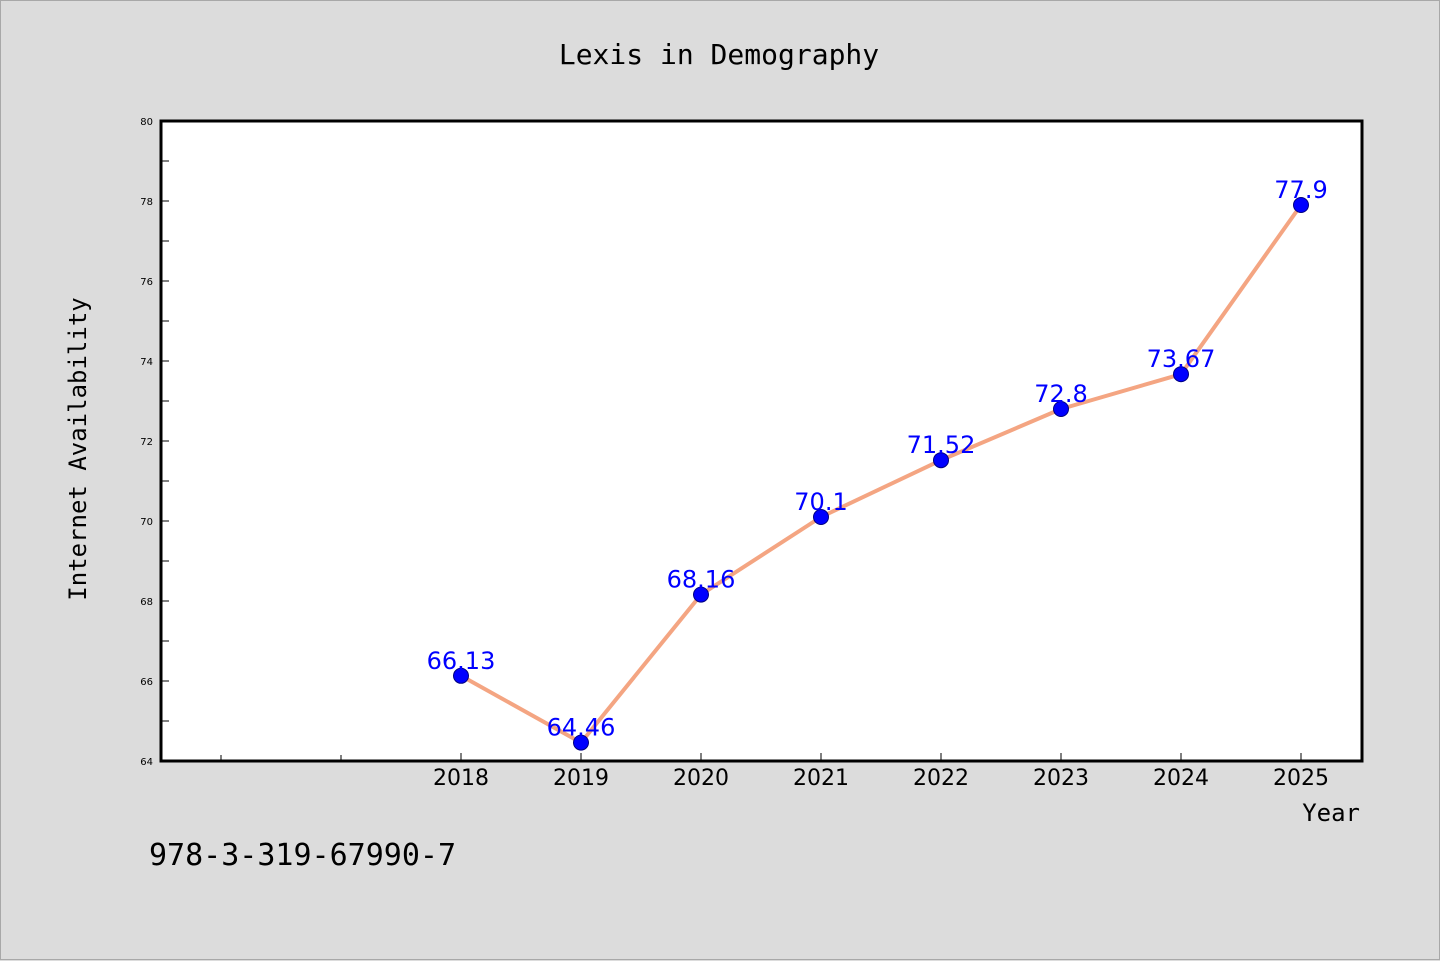 The image size is (1440, 961). I want to click on isbn-text: 978-3-319-67990-7, so click(302, 855).